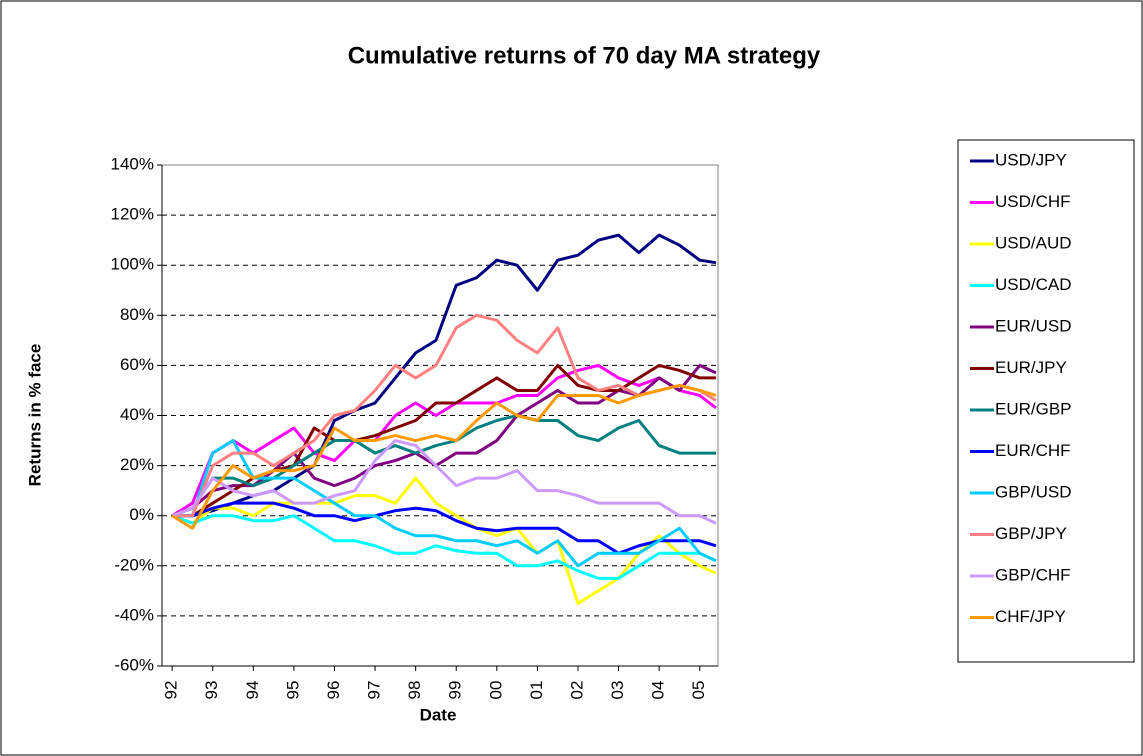  What do you see at coordinates (1031, 367) in the screenshot?
I see `legend-label: EUR/JPY` at bounding box center [1031, 367].